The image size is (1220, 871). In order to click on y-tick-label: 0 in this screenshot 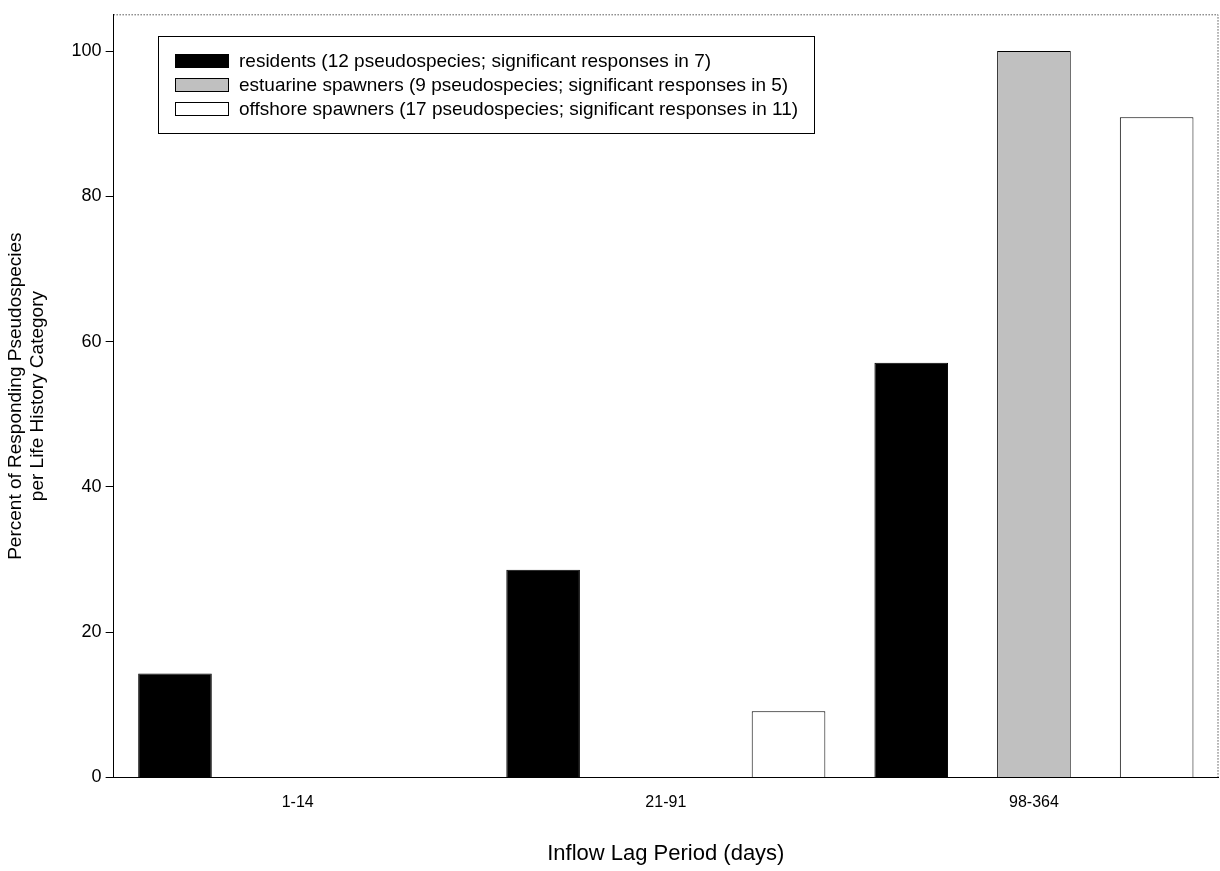, I will do `click(96, 776)`.